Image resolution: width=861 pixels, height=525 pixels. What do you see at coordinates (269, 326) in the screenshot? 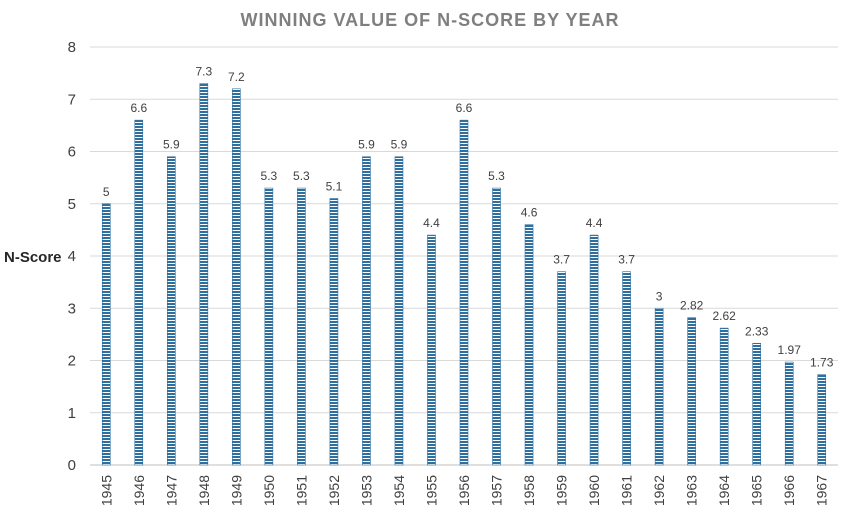
I see `bar-1950` at bounding box center [269, 326].